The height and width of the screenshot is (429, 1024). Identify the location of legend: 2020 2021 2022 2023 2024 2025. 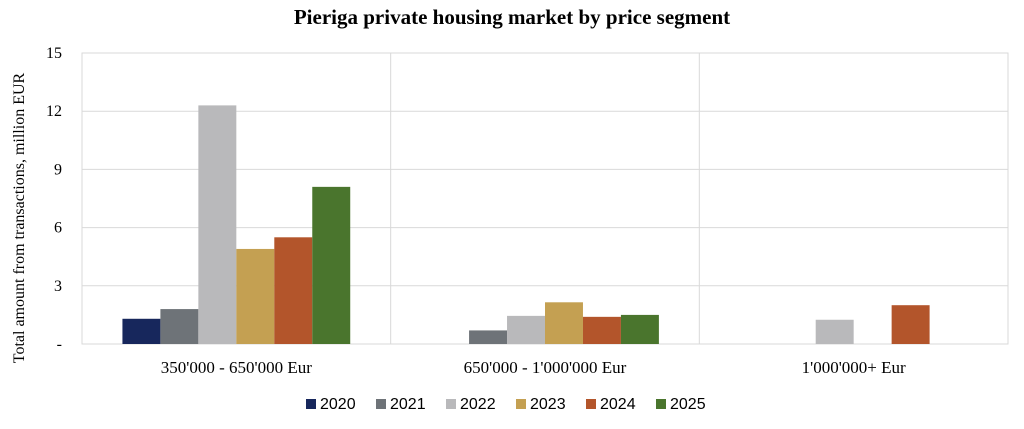
(506, 404).